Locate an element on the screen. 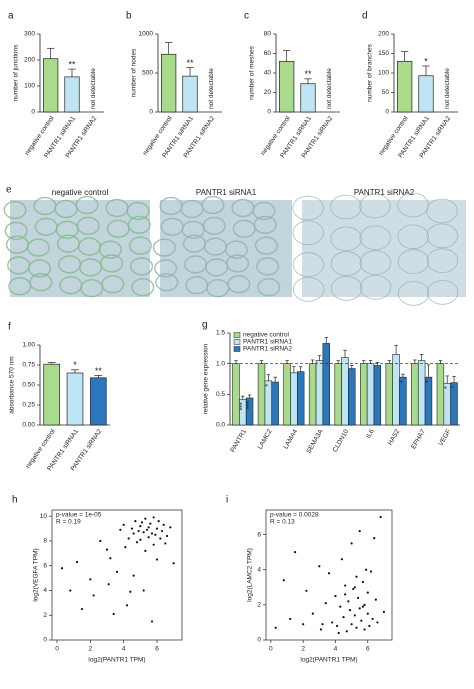 The image size is (474, 689). y-axis-label: absorbance 570 nm is located at coordinates (12, 384).